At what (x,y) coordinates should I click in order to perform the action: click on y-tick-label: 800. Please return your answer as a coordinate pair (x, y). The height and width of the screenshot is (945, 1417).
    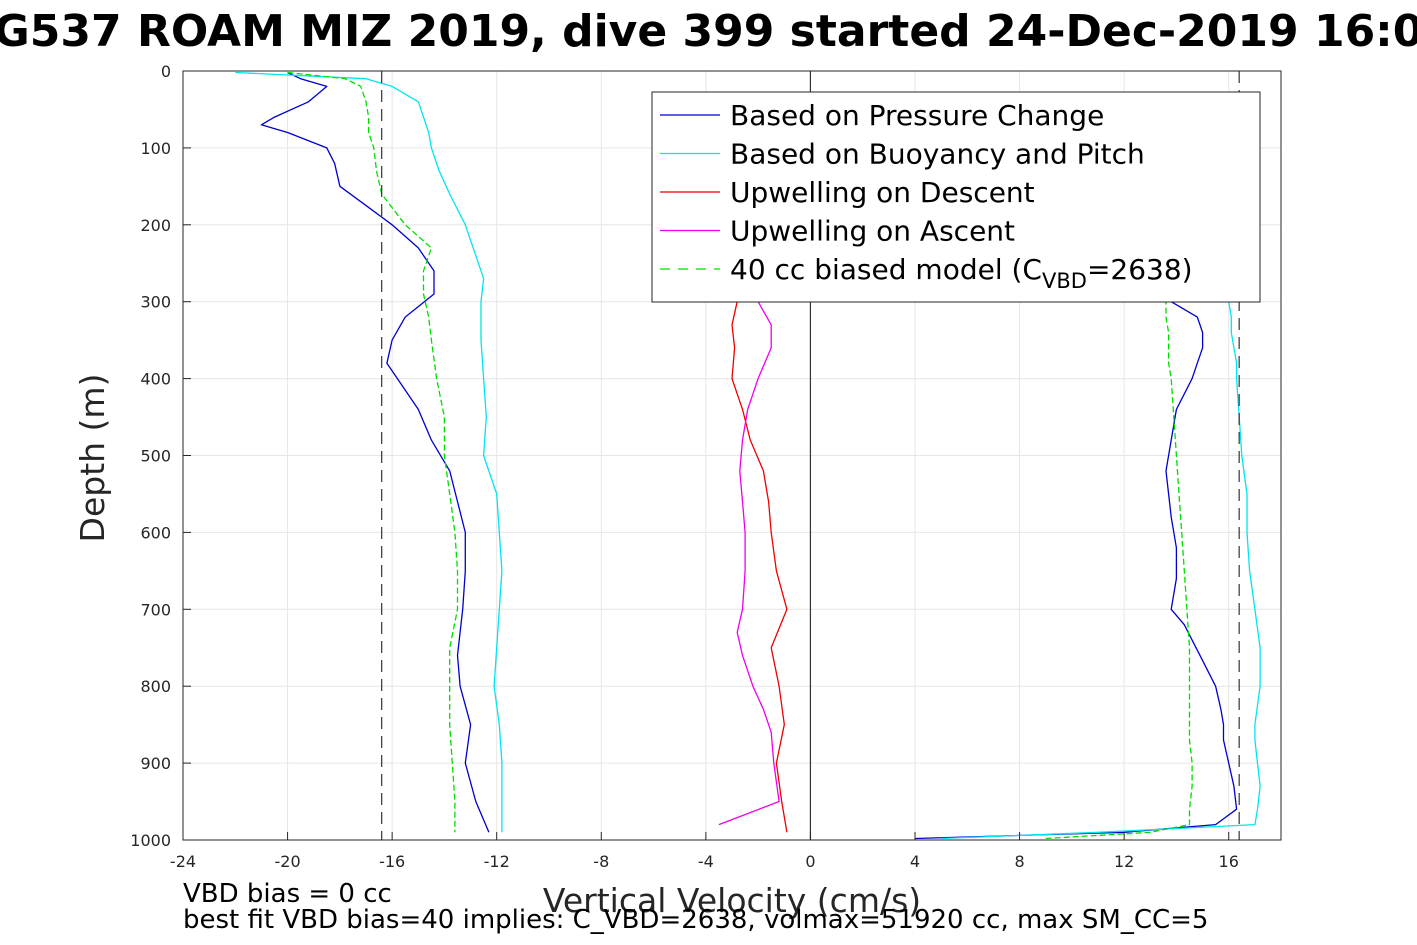
    Looking at the image, I should click on (155, 686).